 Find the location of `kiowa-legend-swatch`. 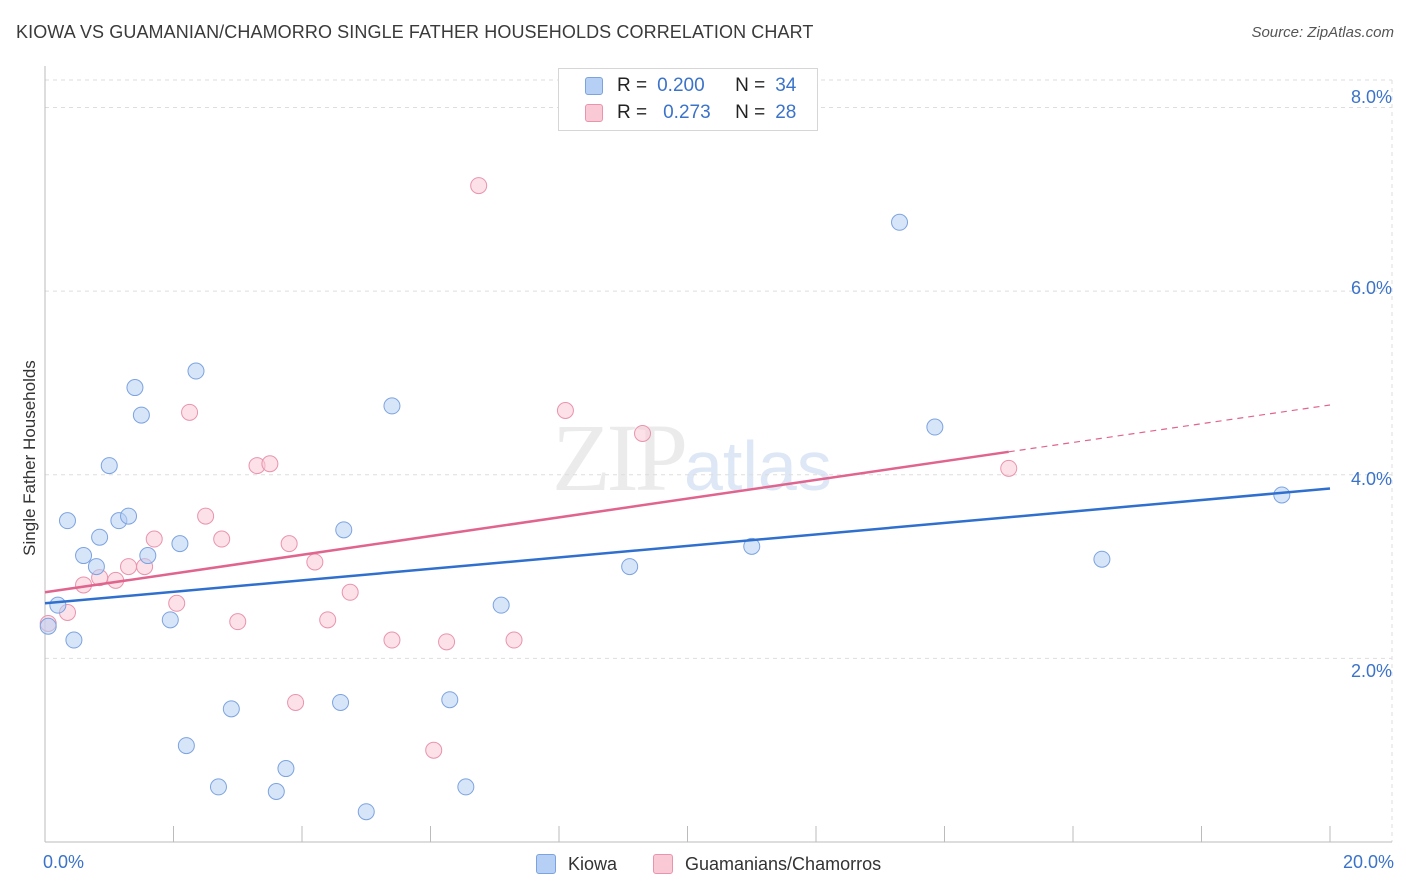

kiowa-legend-swatch is located at coordinates (546, 864).